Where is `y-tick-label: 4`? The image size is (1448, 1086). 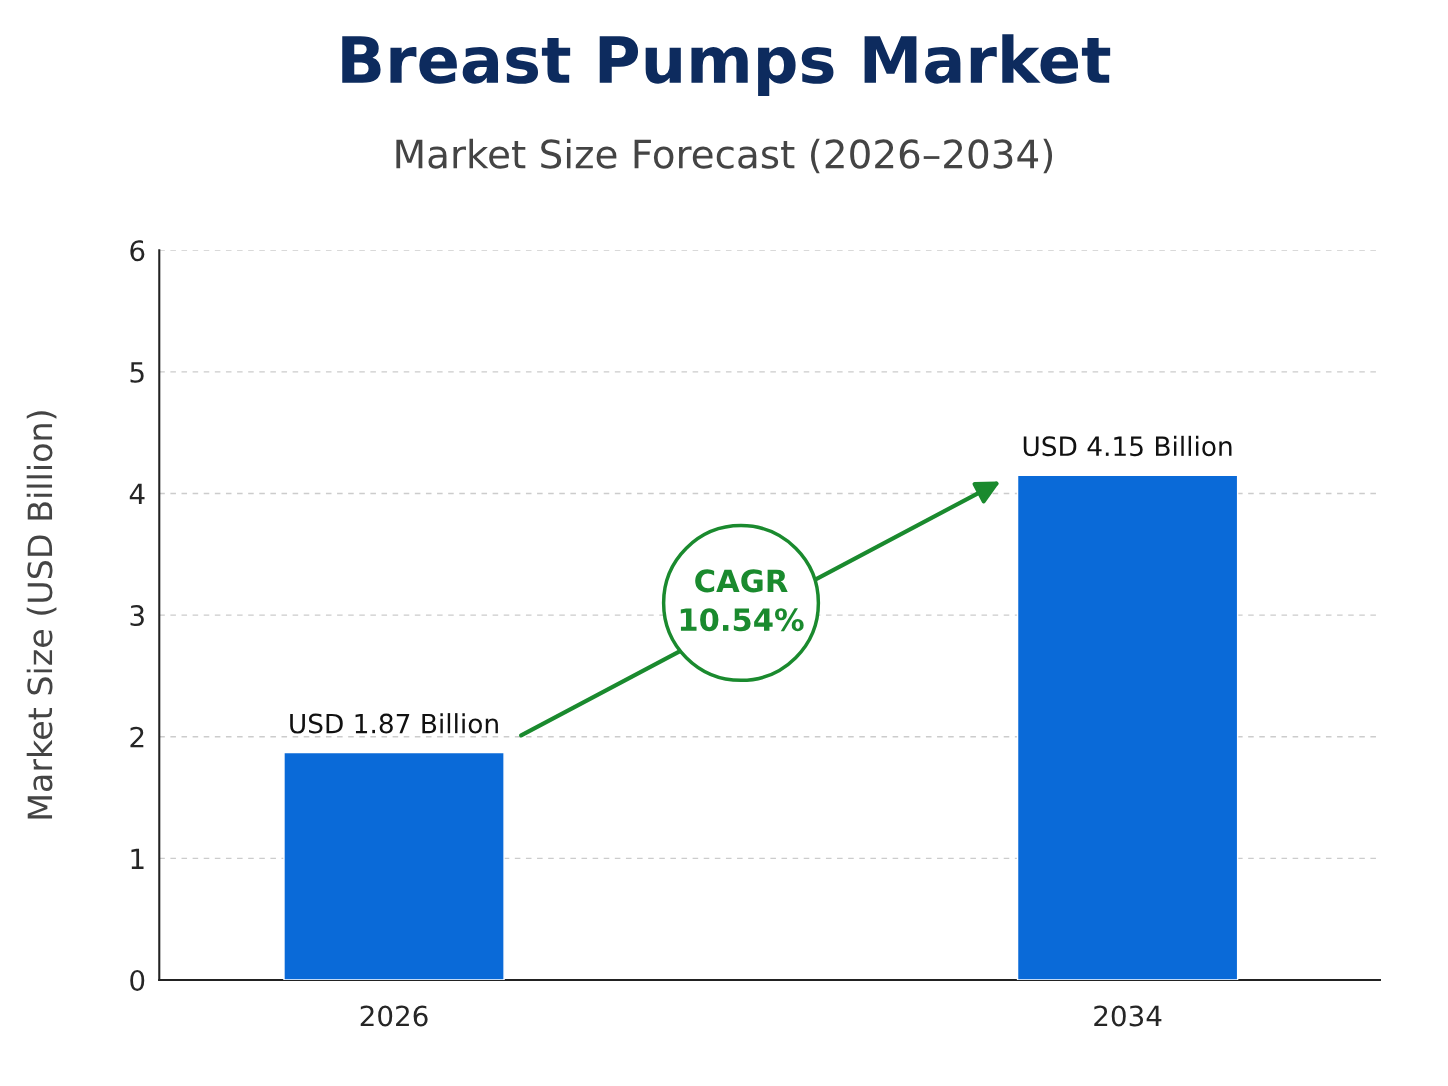
y-tick-label: 4 is located at coordinates (137, 494).